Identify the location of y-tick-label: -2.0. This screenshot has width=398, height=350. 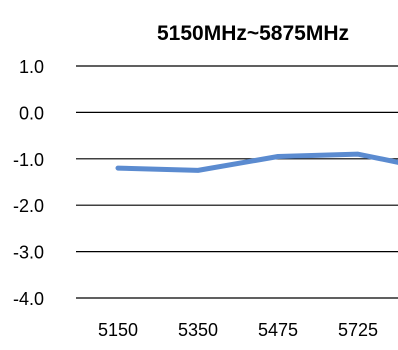
(28, 206).